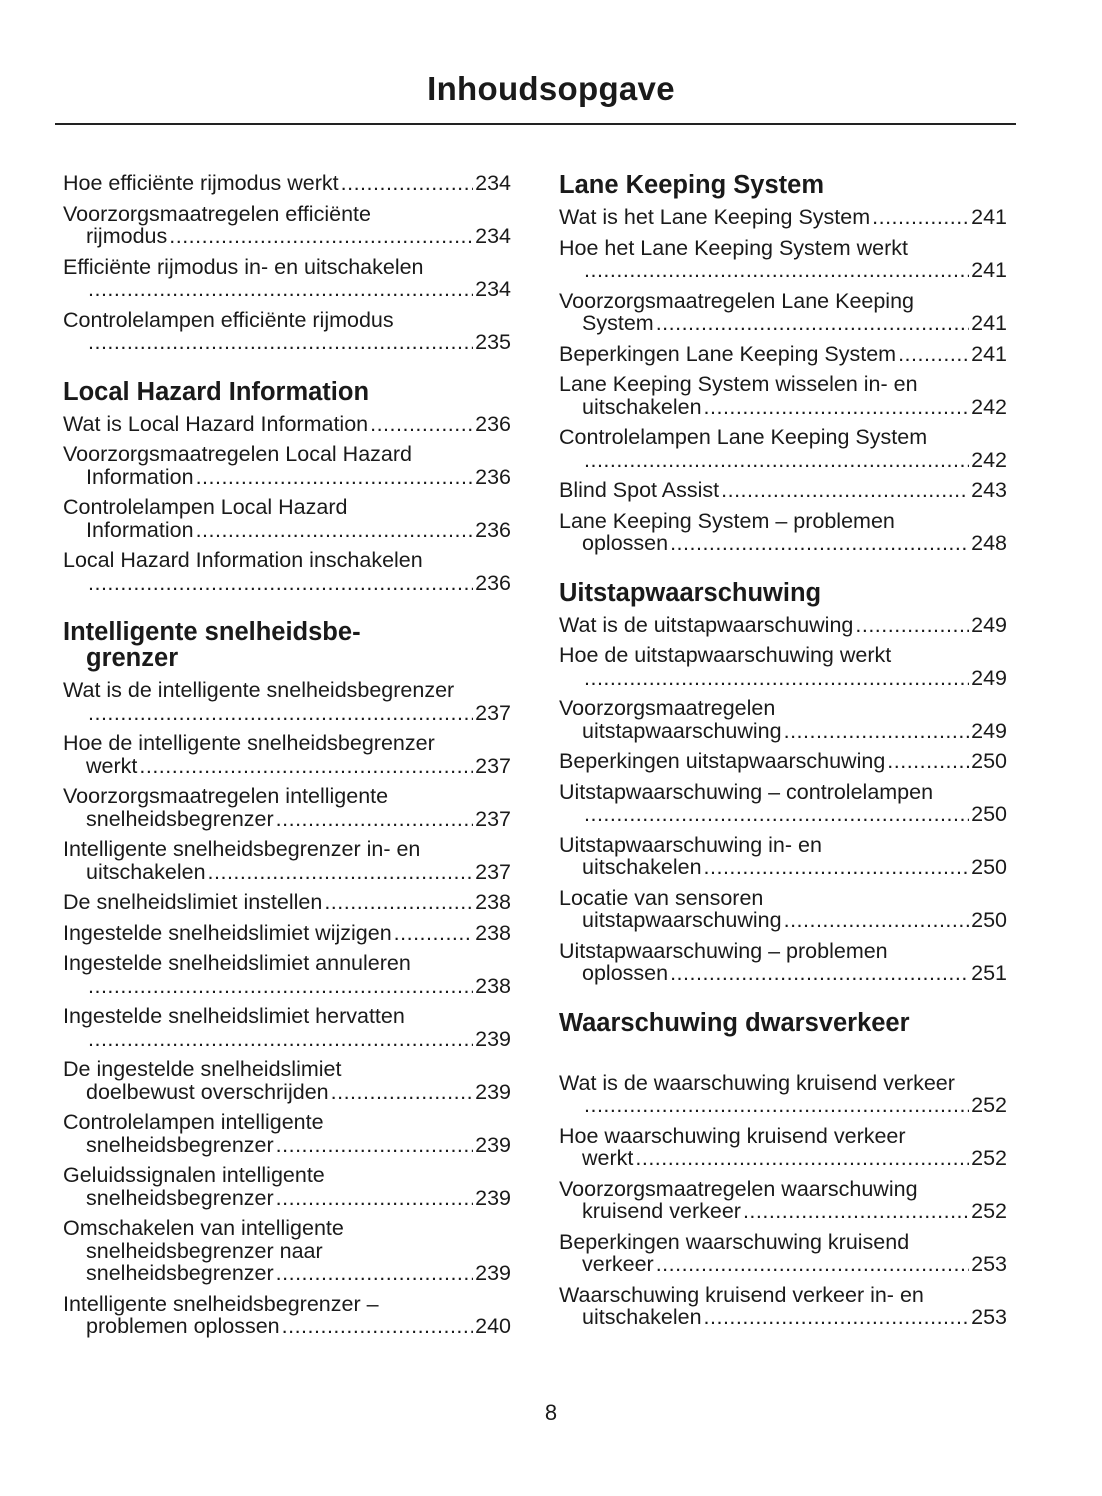 This screenshot has width=1102, height=1496. What do you see at coordinates (989, 543) in the screenshot?
I see `entry-page-number: 248` at bounding box center [989, 543].